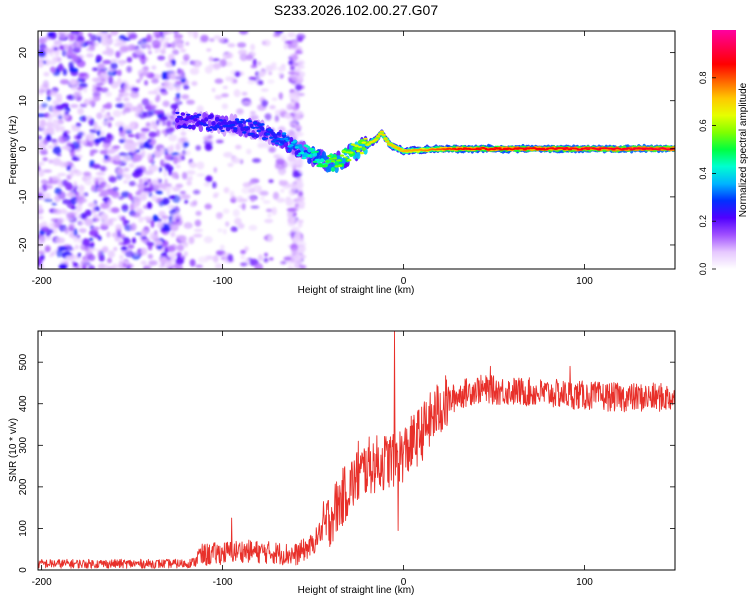 Image resolution: width=750 pixels, height=600 pixels. What do you see at coordinates (23, 149) in the screenshot?
I see `spectrogram-y-tick-label: 0` at bounding box center [23, 149].